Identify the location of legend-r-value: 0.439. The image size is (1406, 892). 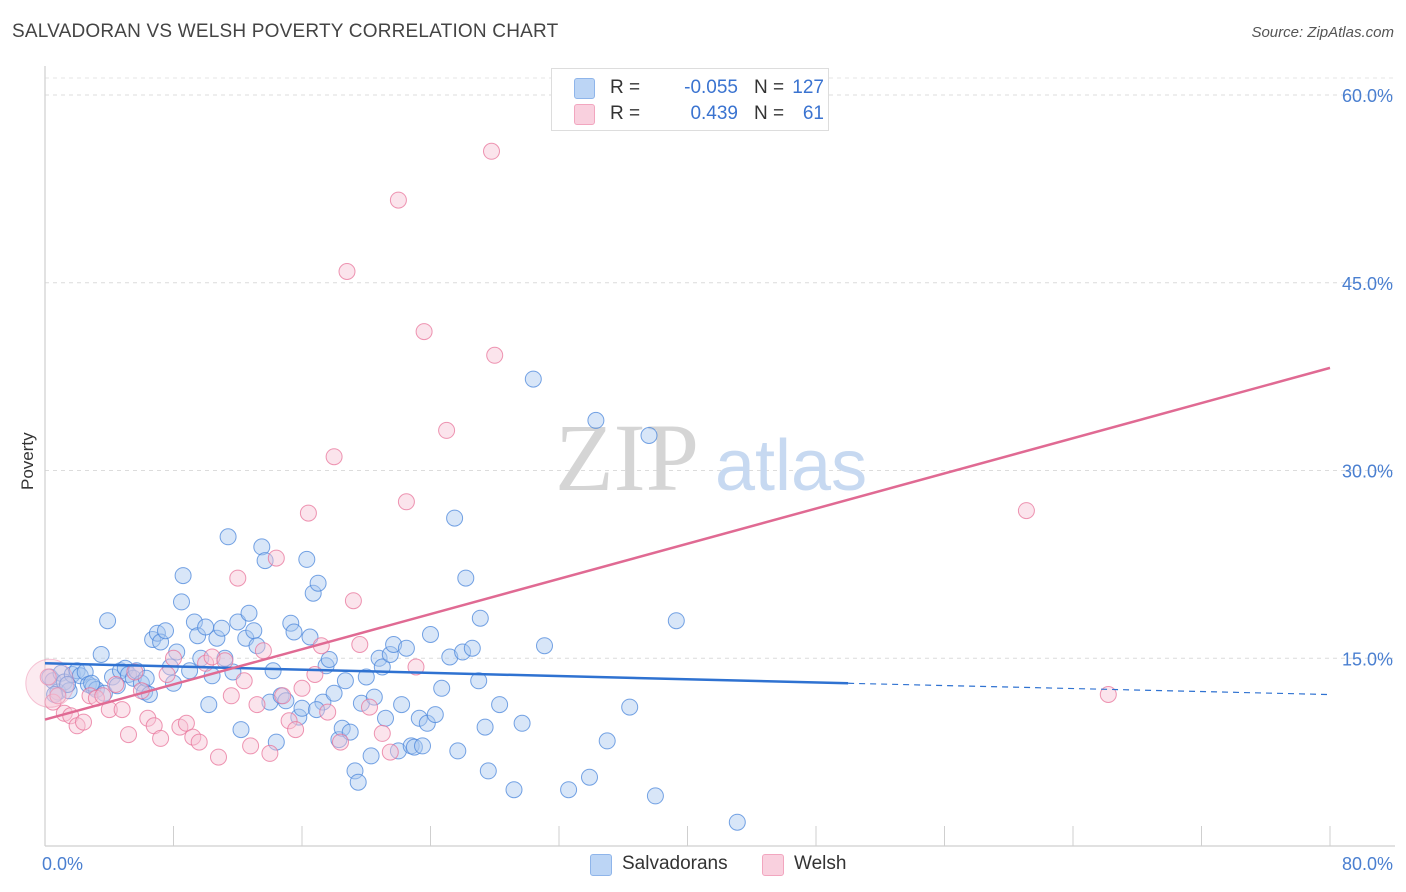
(714, 113).